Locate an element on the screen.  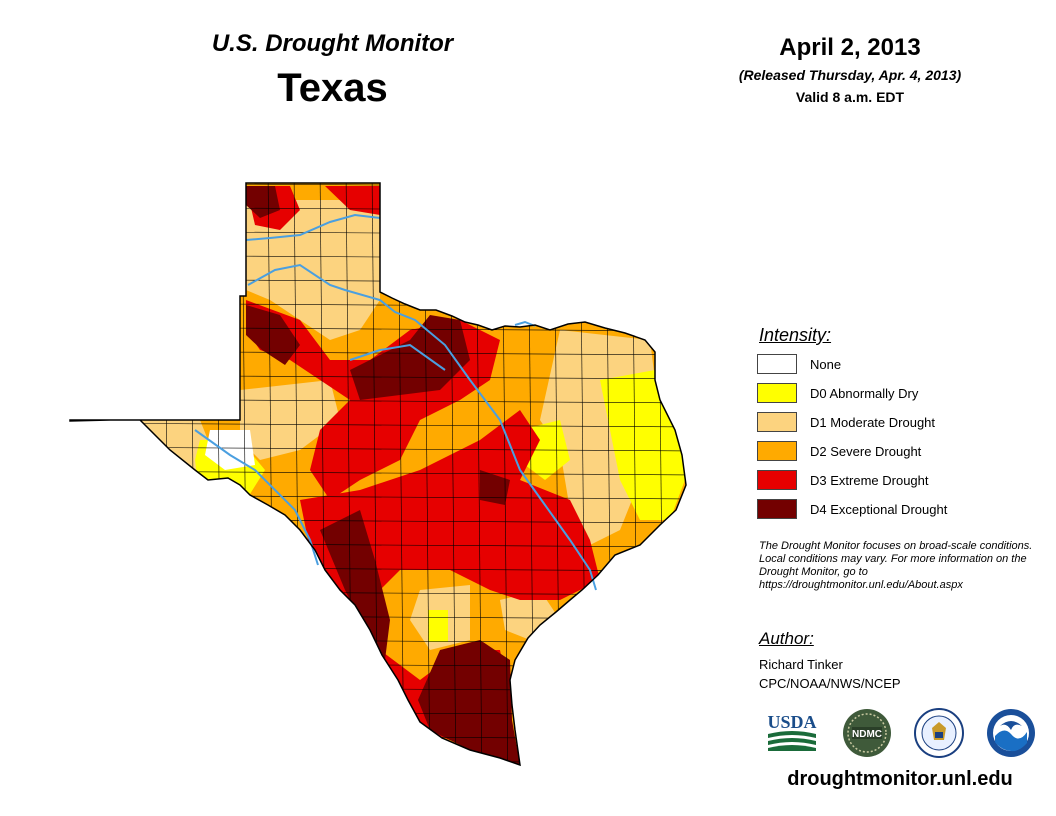
website-url: droughtmonitor.unl.edu is located at coordinates (900, 779).